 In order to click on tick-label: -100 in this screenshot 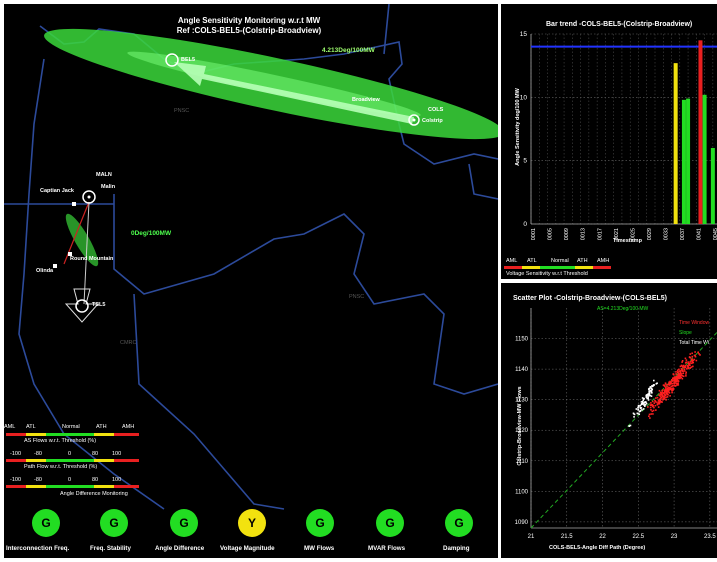, I will do `click(16, 454)`.